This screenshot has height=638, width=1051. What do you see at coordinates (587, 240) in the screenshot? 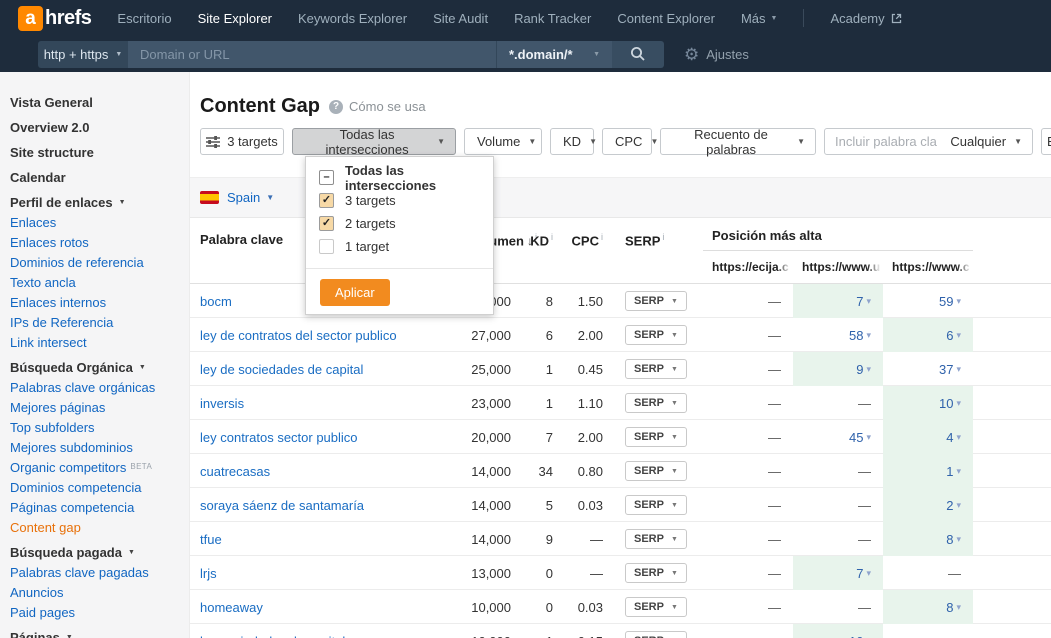
I see `column-header-cpc: CPC i` at bounding box center [587, 240].